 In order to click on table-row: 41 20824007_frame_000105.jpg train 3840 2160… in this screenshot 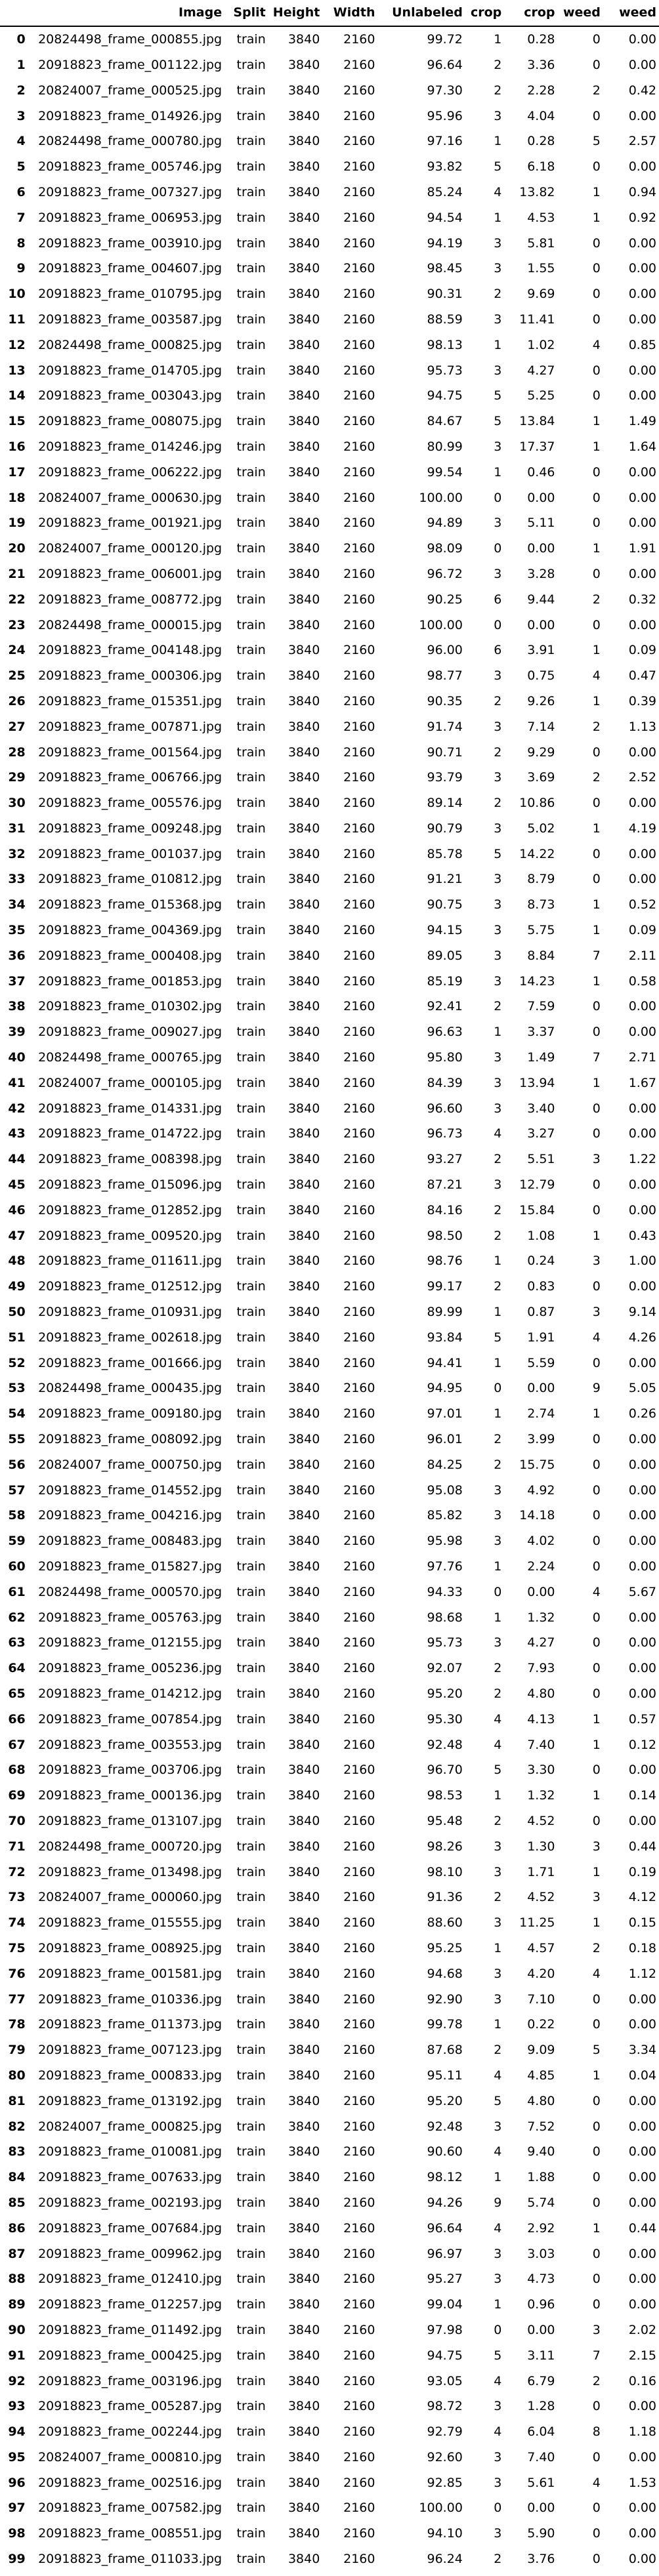, I will do `click(329, 1082)`.